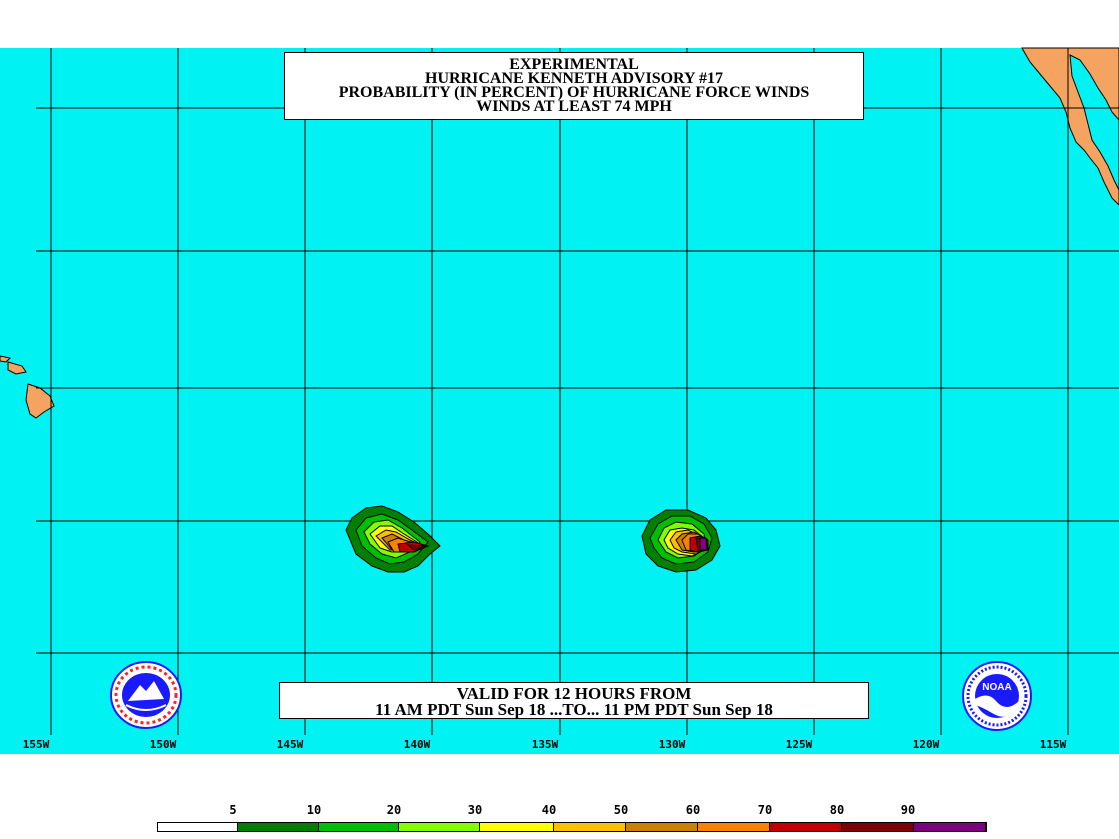 This screenshot has height=839, width=1119. I want to click on legend-label-60: 60, so click(693, 810).